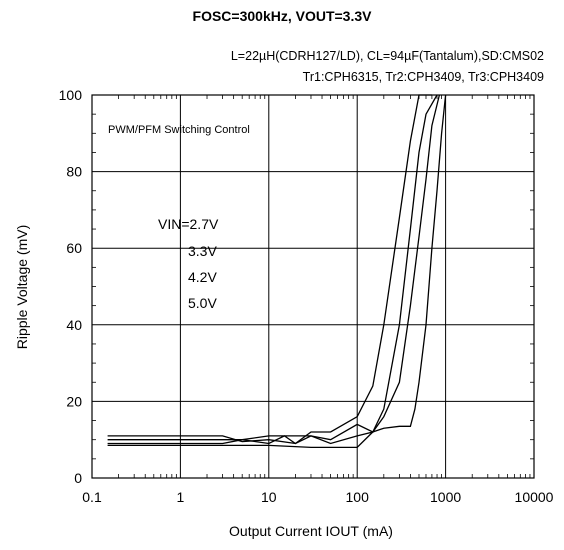 The height and width of the screenshot is (550, 564). I want to click on y-tick-label: 60, so click(74, 248).